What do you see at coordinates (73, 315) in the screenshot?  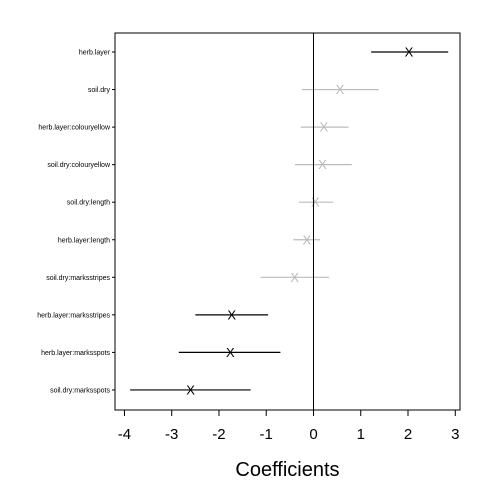 I see `term-label: herb.layer:marksstripes` at bounding box center [73, 315].